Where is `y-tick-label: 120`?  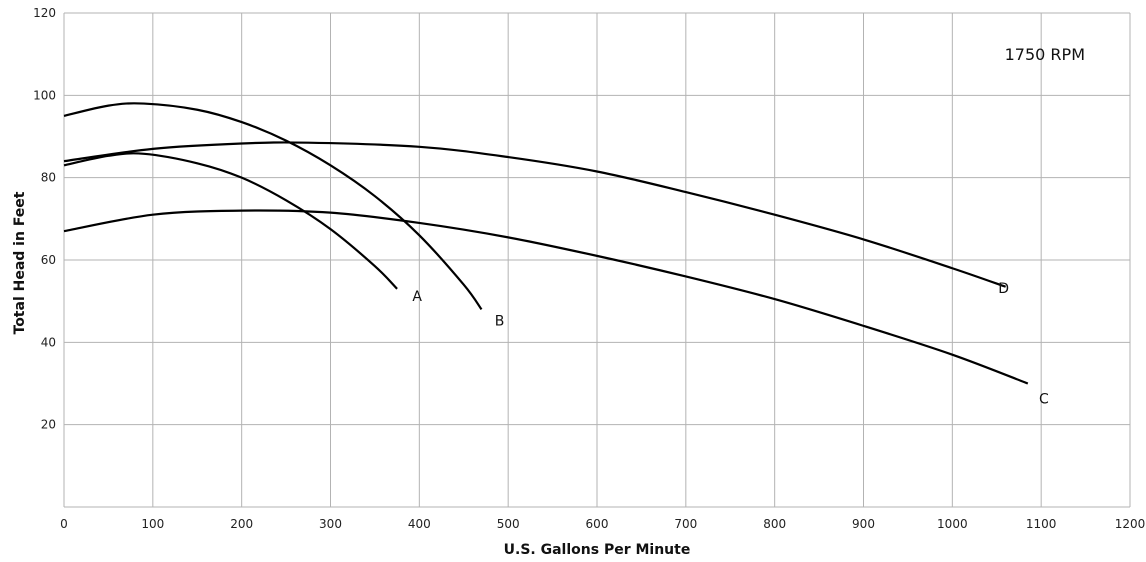 y-tick-label: 120 is located at coordinates (44, 13).